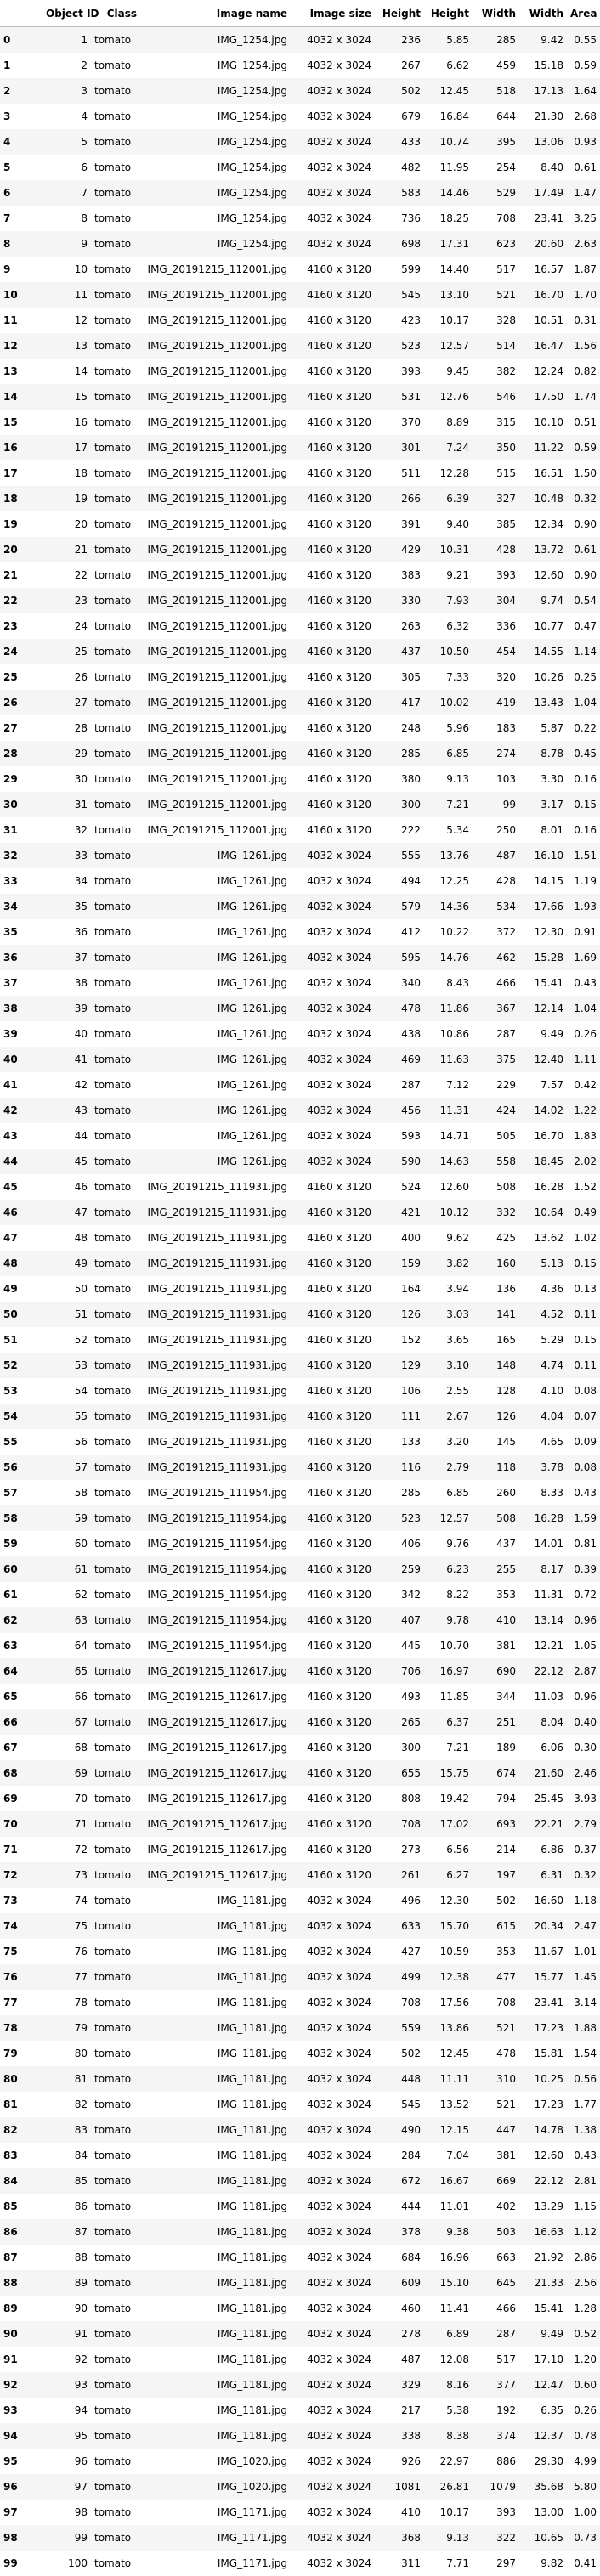 Image resolution: width=600 pixels, height=2576 pixels. What do you see at coordinates (543, 1034) in the screenshot?
I see `width-cell: 9.49` at bounding box center [543, 1034].